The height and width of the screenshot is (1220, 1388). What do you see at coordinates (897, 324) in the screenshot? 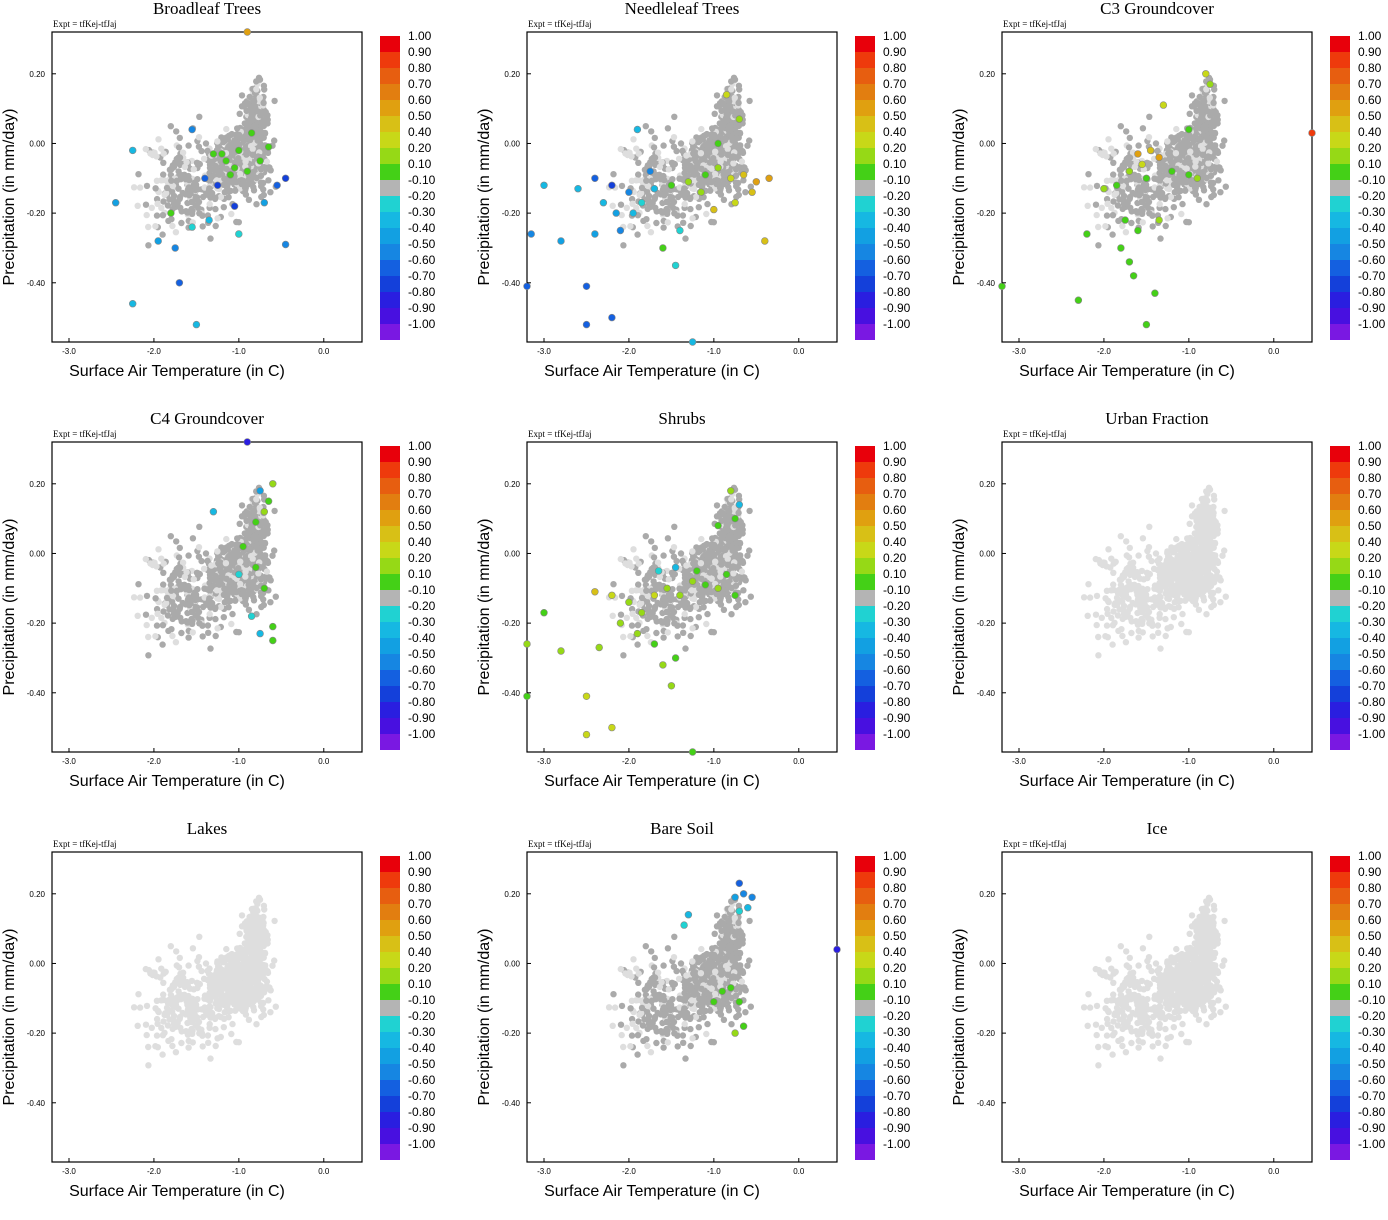
I see `colorbar-label: -1.00` at bounding box center [897, 324].